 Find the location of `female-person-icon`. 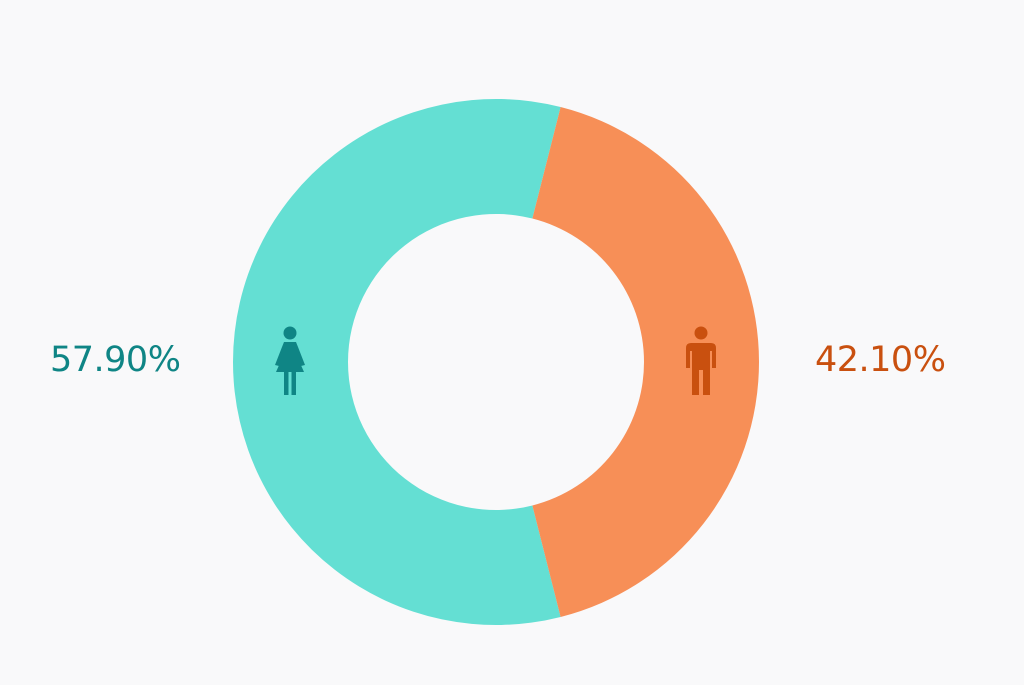

female-person-icon is located at coordinates (290, 360).